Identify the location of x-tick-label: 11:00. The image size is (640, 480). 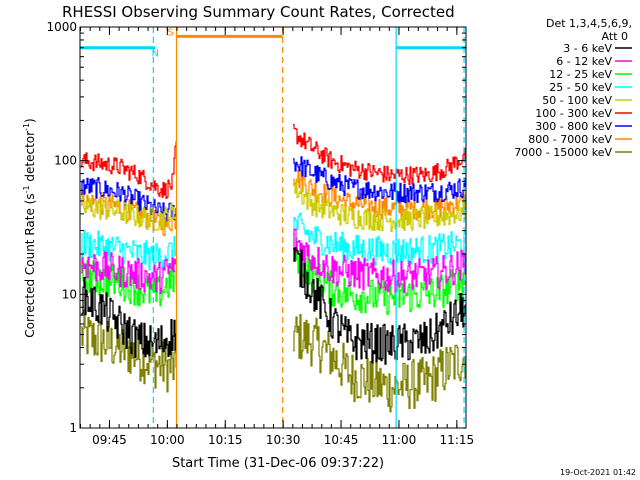
(399, 440).